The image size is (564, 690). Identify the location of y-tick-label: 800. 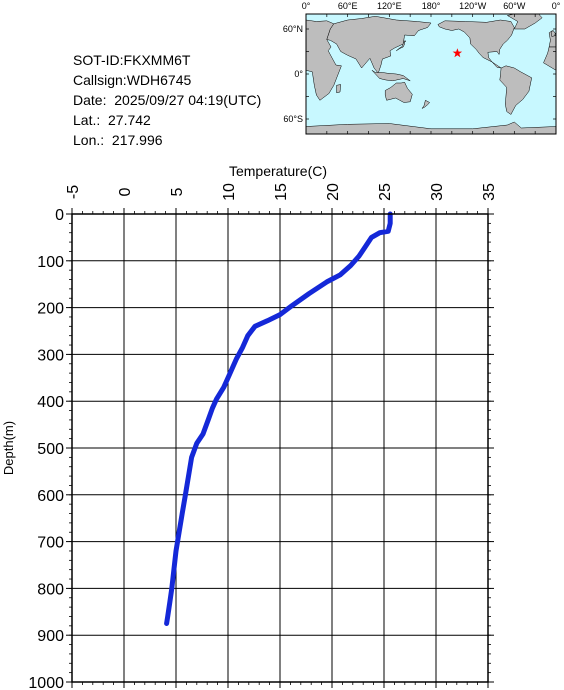
(50, 589).